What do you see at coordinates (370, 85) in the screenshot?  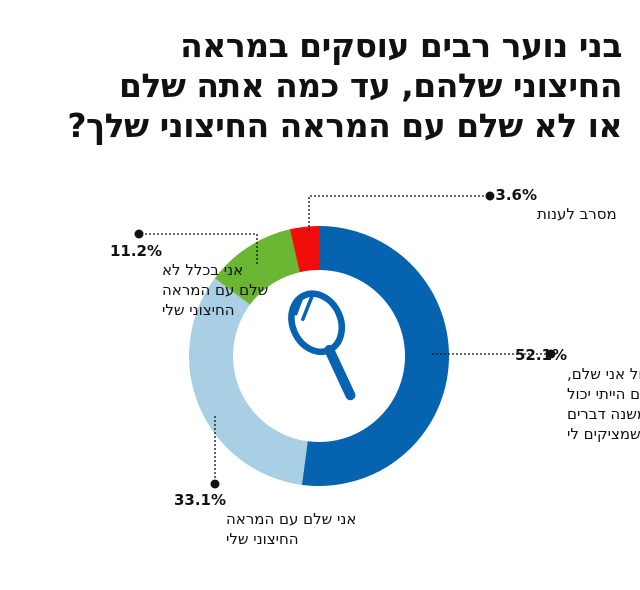 I see `chart-title-line-2: החיצוני שלהם, עד כמה אתה שלם` at bounding box center [370, 85].